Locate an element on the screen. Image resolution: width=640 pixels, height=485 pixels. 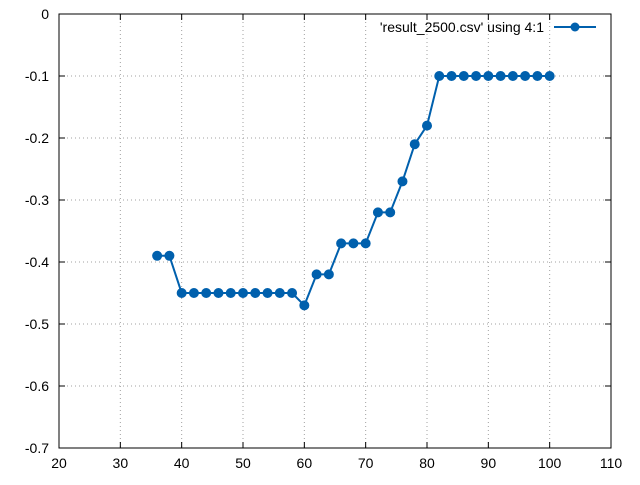
x-tick-label: 80 is located at coordinates (427, 463).